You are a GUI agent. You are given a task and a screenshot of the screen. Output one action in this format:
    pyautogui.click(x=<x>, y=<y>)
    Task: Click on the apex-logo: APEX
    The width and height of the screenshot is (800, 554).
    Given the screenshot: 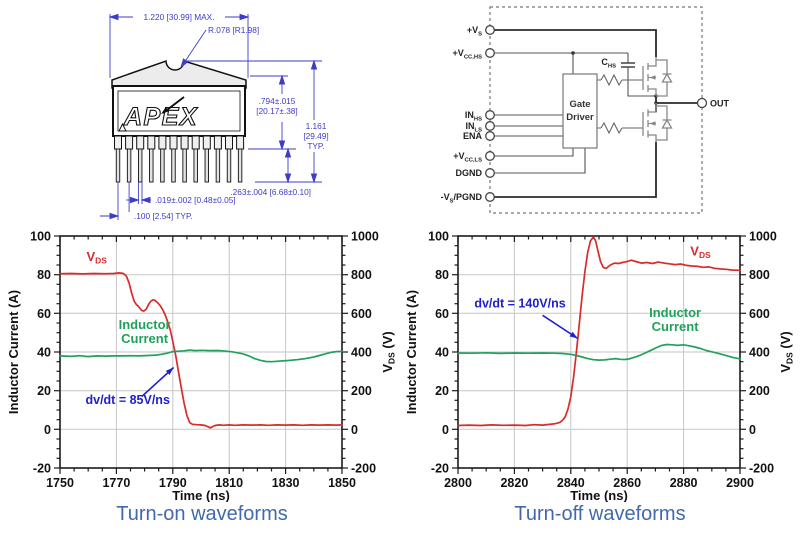 What is the action you would take?
    pyautogui.click(x=160, y=117)
    